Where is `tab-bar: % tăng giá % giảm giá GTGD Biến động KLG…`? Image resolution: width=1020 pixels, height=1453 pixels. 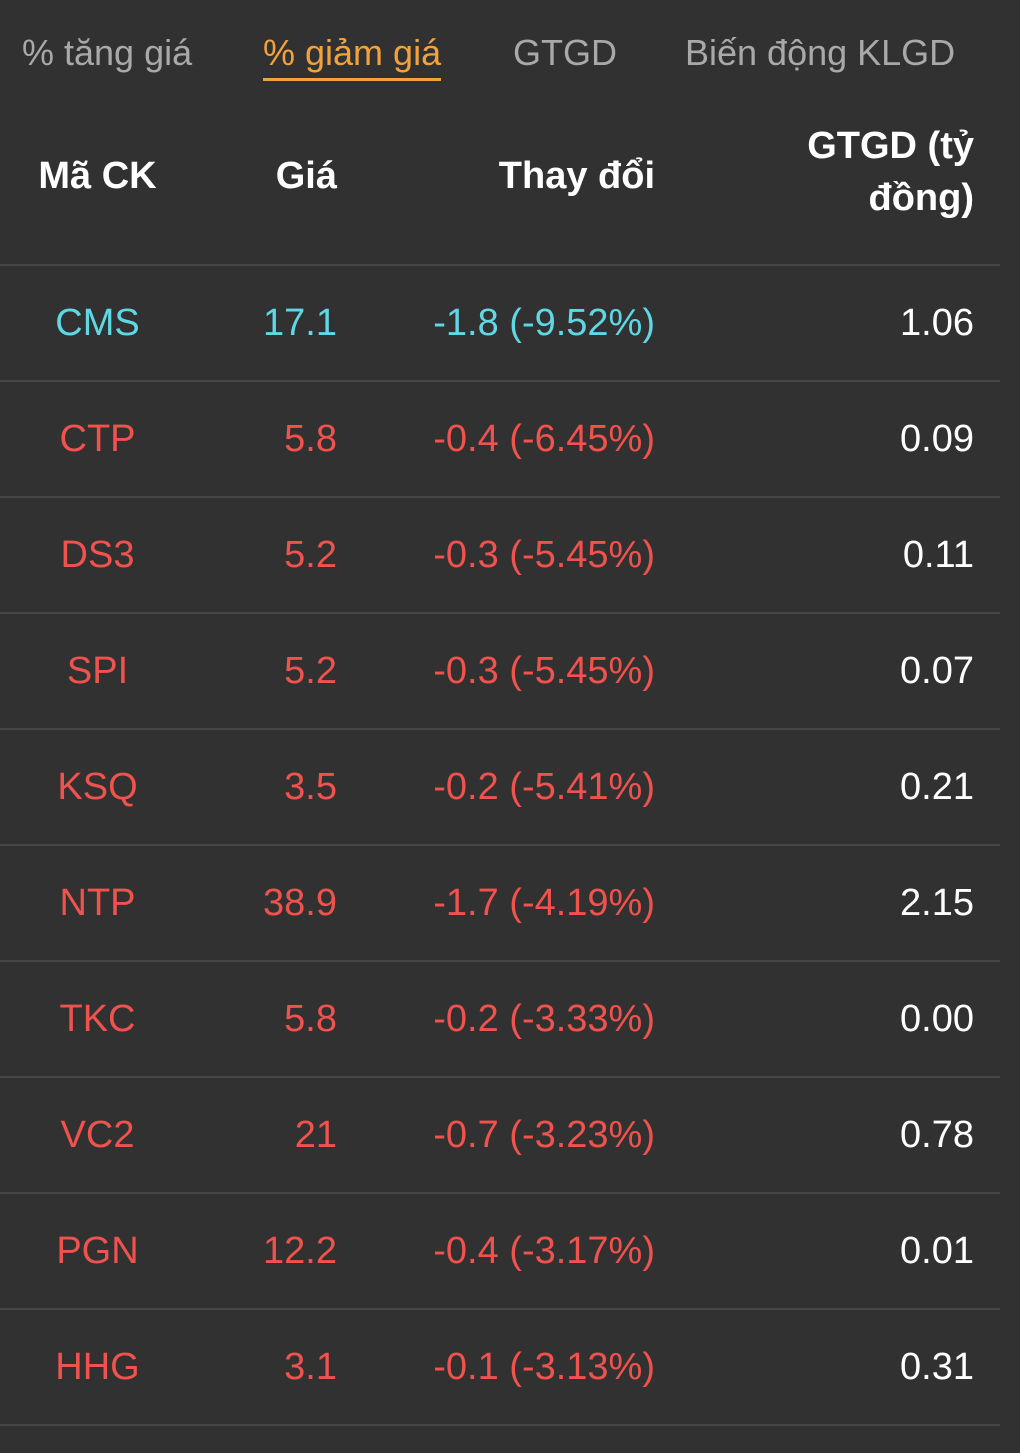
tab-bar: % tăng giá % giảm giá GTGD Biến động KLG… is located at coordinates (510, 50).